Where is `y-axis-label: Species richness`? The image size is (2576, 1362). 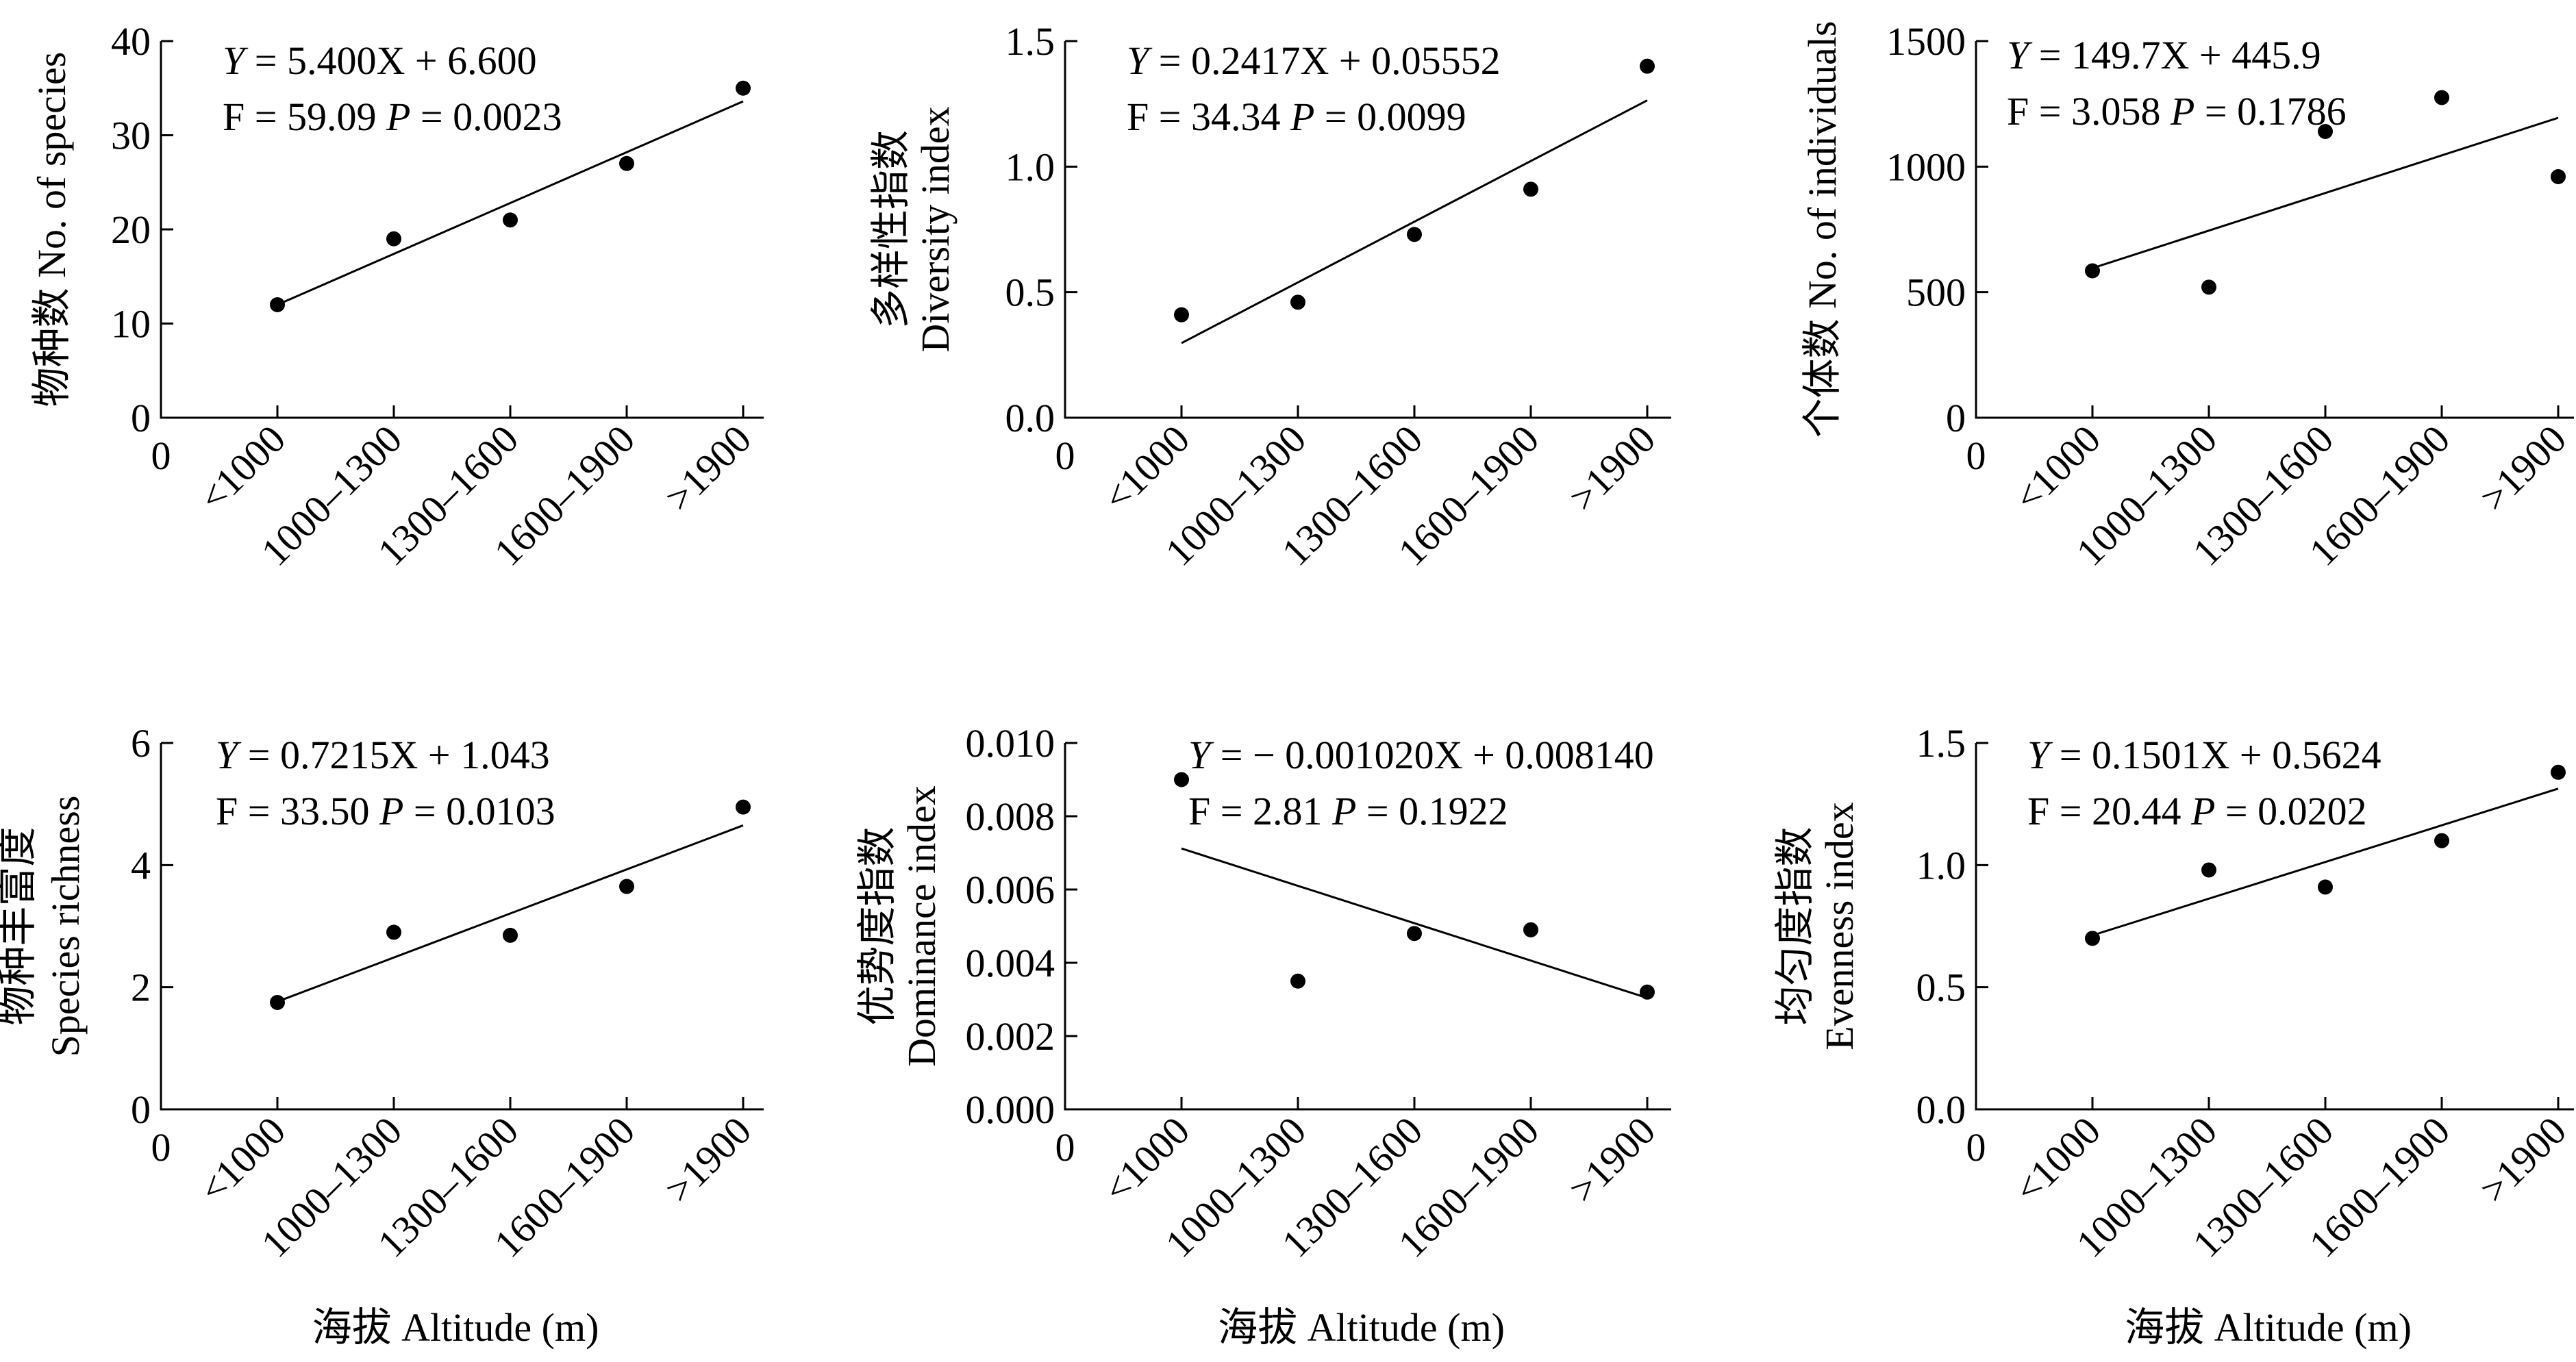
y-axis-label: Species richness is located at coordinates (65, 926).